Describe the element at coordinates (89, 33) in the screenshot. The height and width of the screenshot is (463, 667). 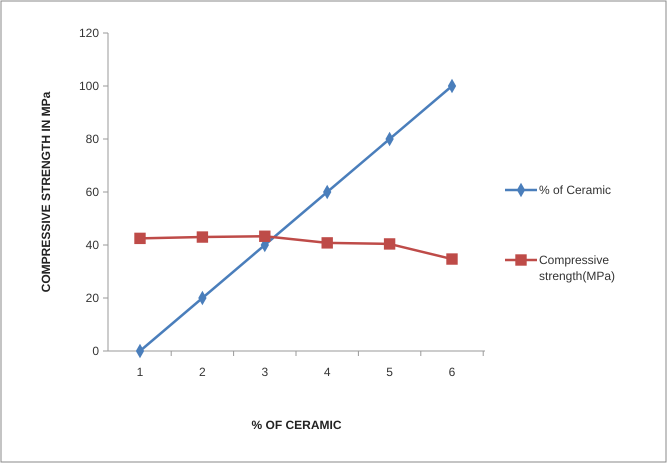
I see `y-tick-label: 120` at that location.